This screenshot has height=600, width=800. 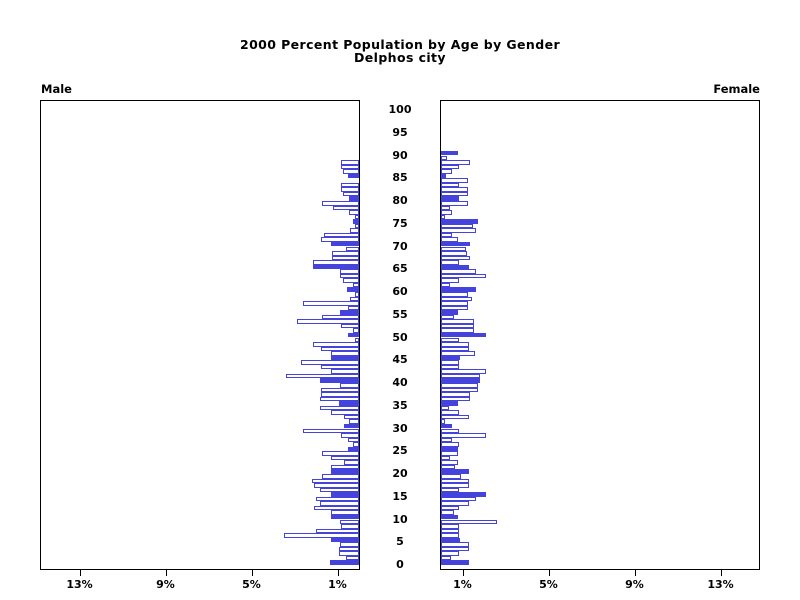 What do you see at coordinates (720, 584) in the screenshot?
I see `female-axis-tick-label-13: 13%` at bounding box center [720, 584].